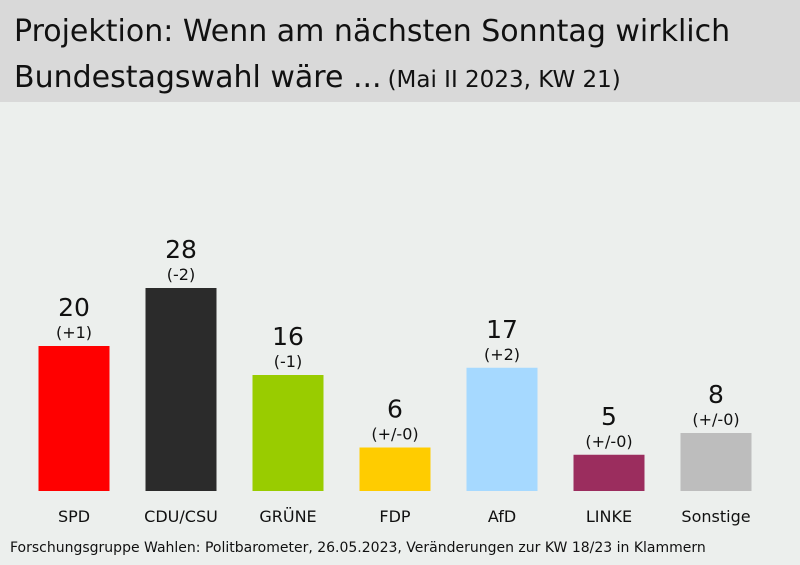  Describe the element at coordinates (395, 516) in the screenshot. I see `category-label-fdp: FDP` at that location.